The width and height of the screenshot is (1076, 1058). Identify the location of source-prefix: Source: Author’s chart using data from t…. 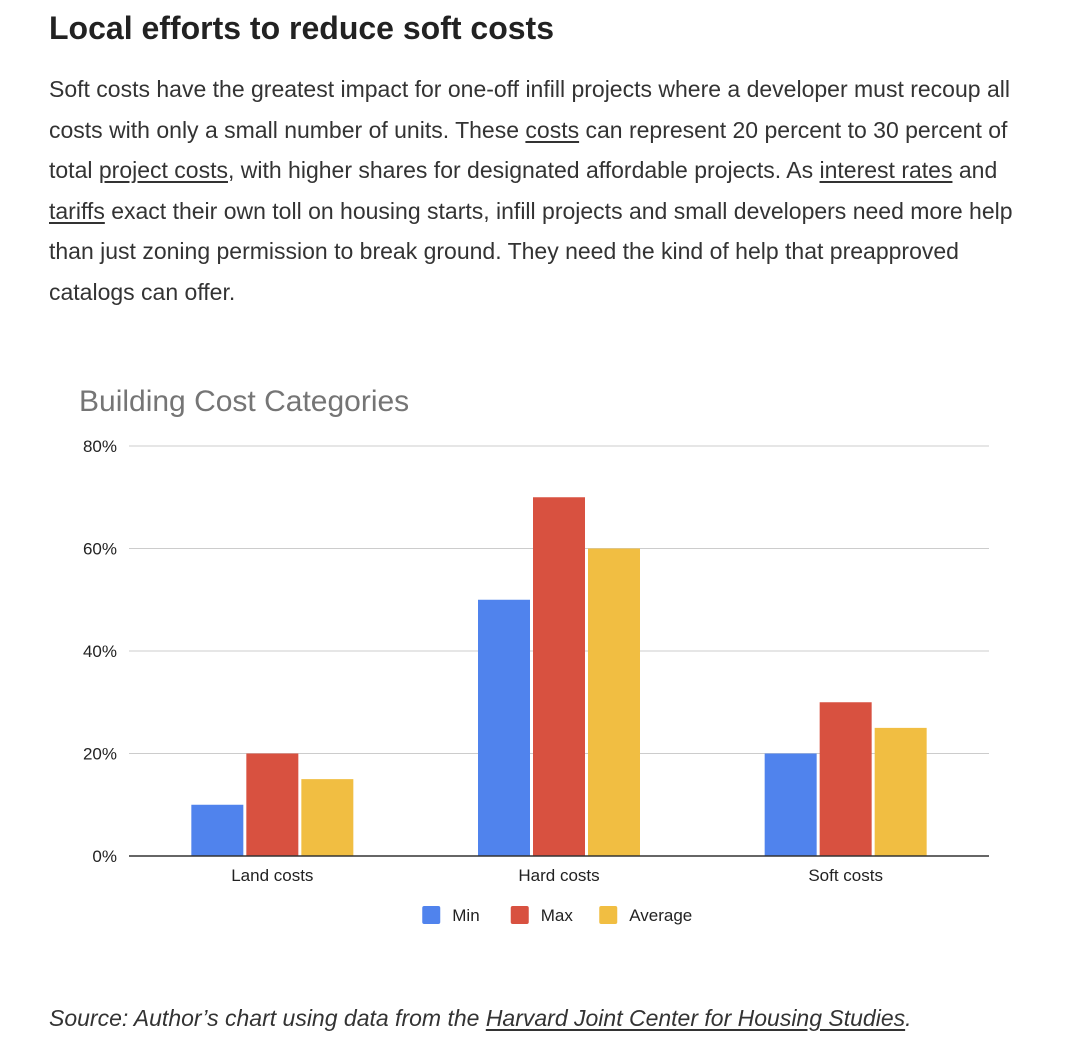
(267, 1018).